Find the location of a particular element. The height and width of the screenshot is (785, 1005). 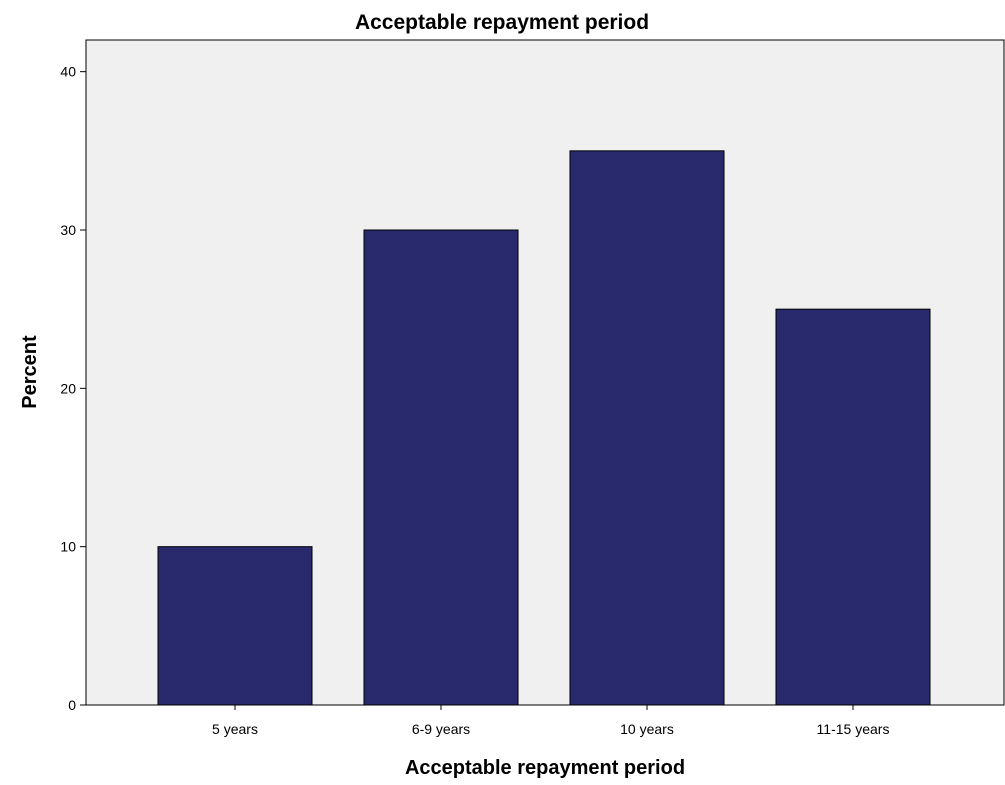

x-tick-label: 6-9 years is located at coordinates (441, 729).